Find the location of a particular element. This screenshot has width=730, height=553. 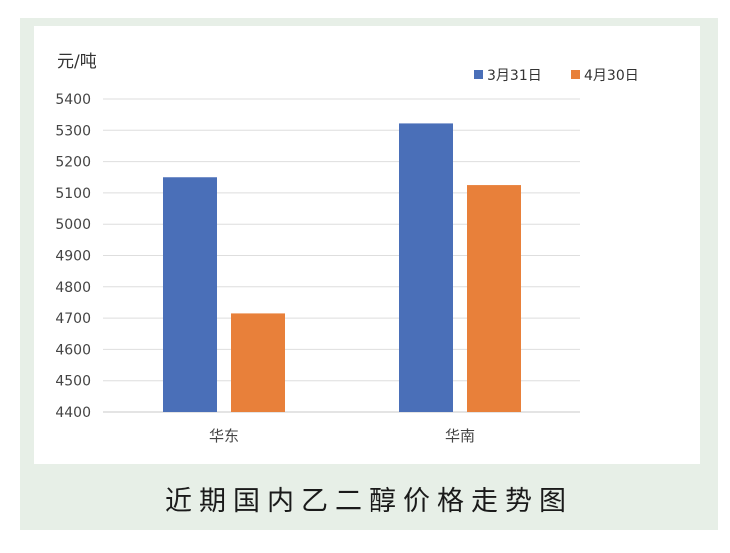

legend-label: 3月31日 is located at coordinates (514, 76).